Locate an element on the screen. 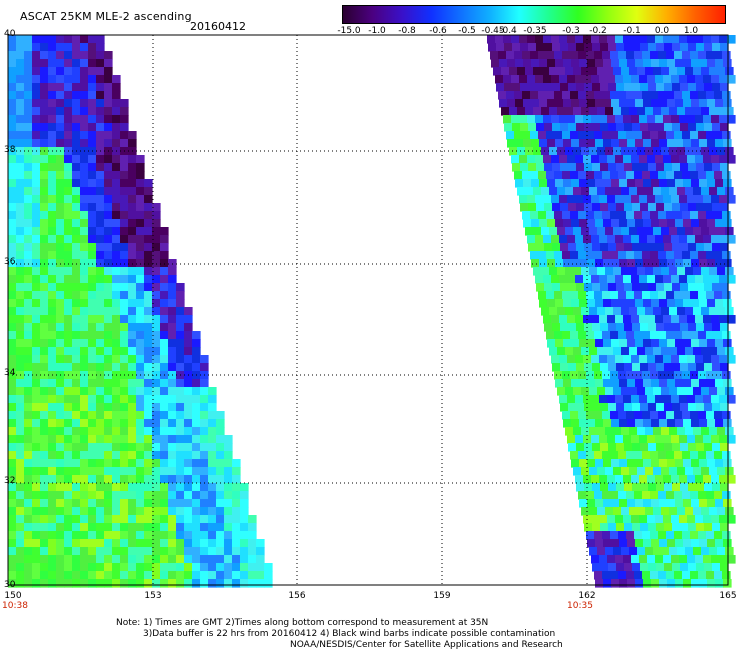 The width and height of the screenshot is (740, 650). y-tick-30: 30 is located at coordinates (10, 585).